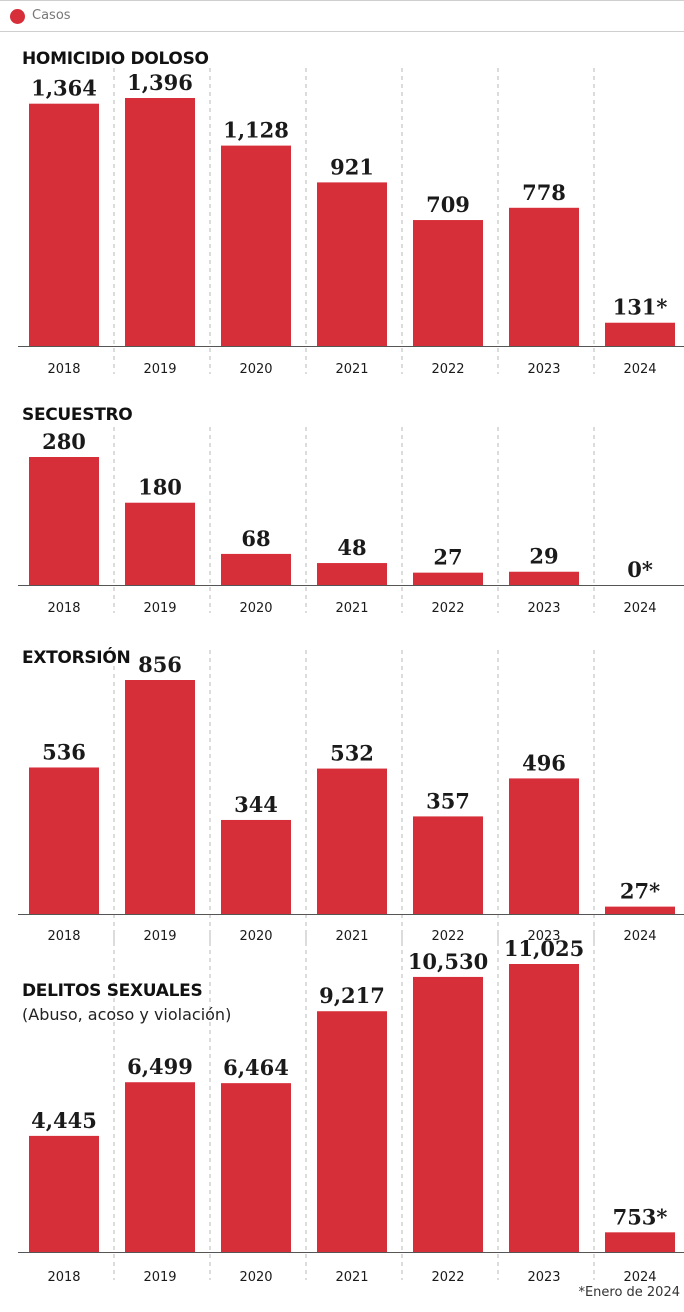 This screenshot has width=684, height=1312. I want to click on value-label: 48, so click(351, 547).